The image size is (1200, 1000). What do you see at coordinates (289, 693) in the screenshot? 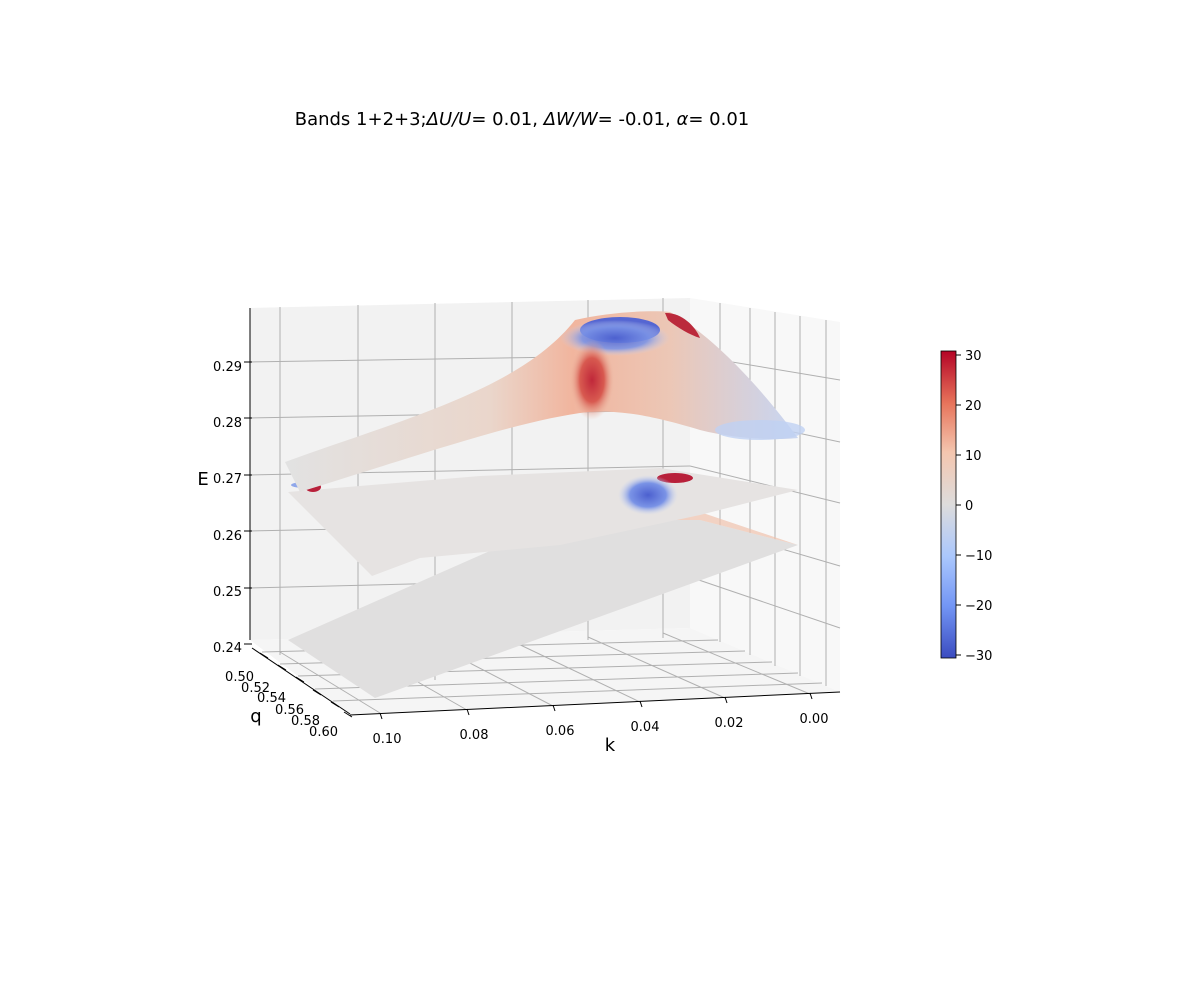
I see `q-axis: 0.50 0.52 0.54 0.56 0.58 0.60 q` at bounding box center [289, 693].